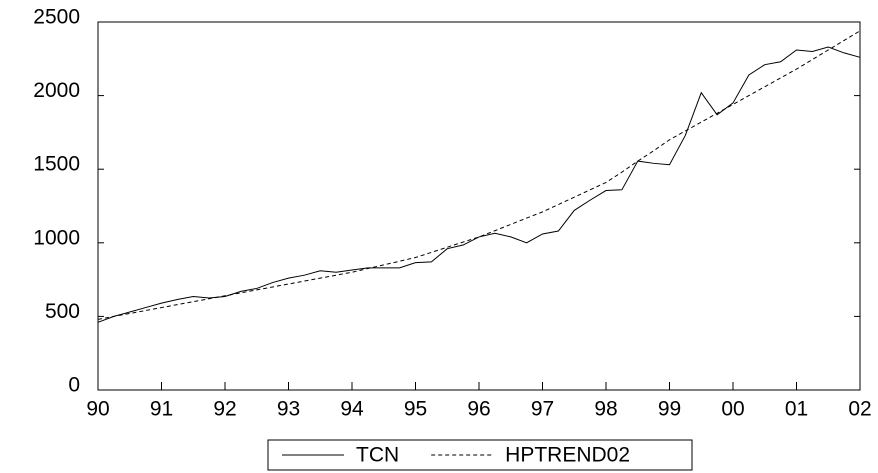 The height and width of the screenshot is (473, 878). What do you see at coordinates (97, 409) in the screenshot?
I see `x-tick-label: 90` at bounding box center [97, 409].